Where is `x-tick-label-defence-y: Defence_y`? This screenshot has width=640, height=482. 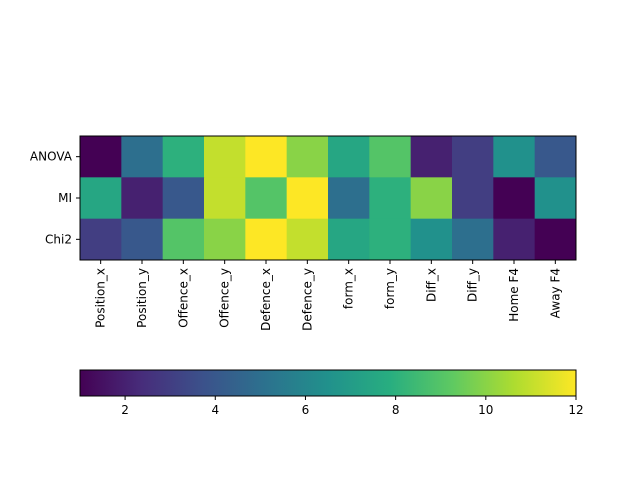
x-tick-label-defence-y: Defence_y is located at coordinates (307, 299).